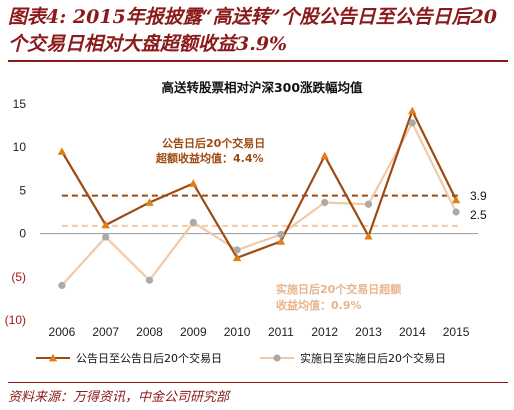  What do you see at coordinates (15, 320) in the screenshot?
I see `y-tick-label-5: (10)` at bounding box center [15, 320].